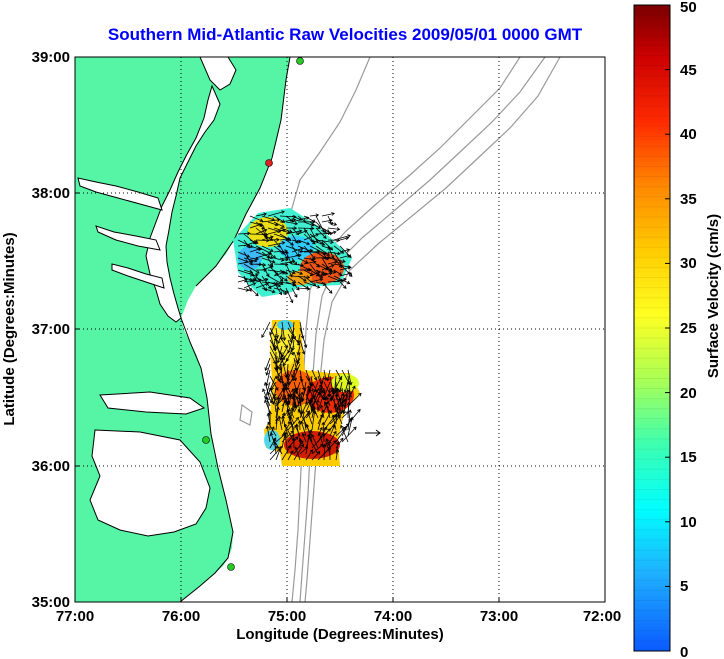 This screenshot has height=659, width=724. Describe the element at coordinates (688, 70) in the screenshot. I see `colorbar-tick-label: 45` at that location.